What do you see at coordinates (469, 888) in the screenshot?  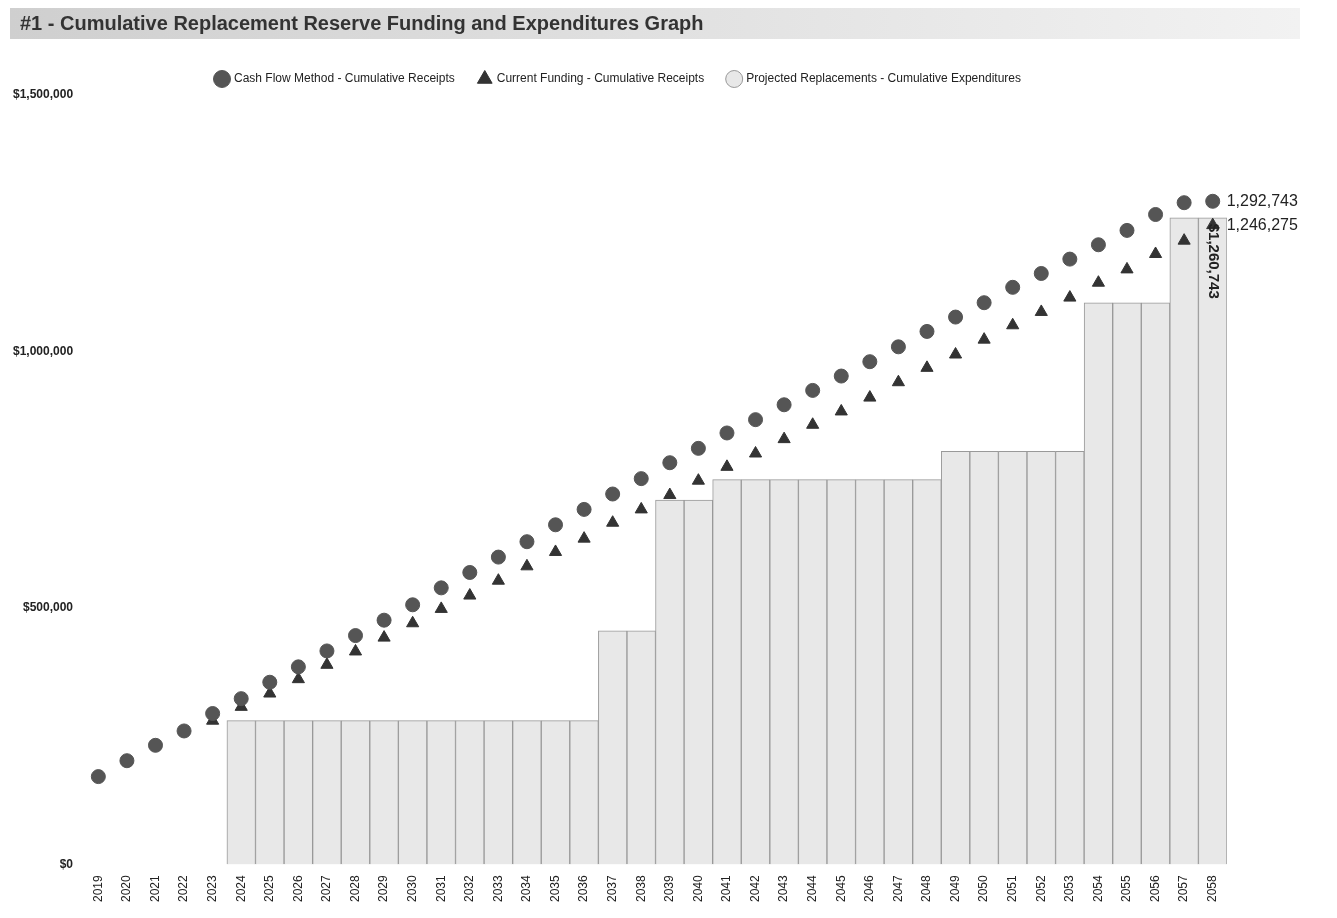 I see `x-tick-label: 2032` at bounding box center [469, 888].